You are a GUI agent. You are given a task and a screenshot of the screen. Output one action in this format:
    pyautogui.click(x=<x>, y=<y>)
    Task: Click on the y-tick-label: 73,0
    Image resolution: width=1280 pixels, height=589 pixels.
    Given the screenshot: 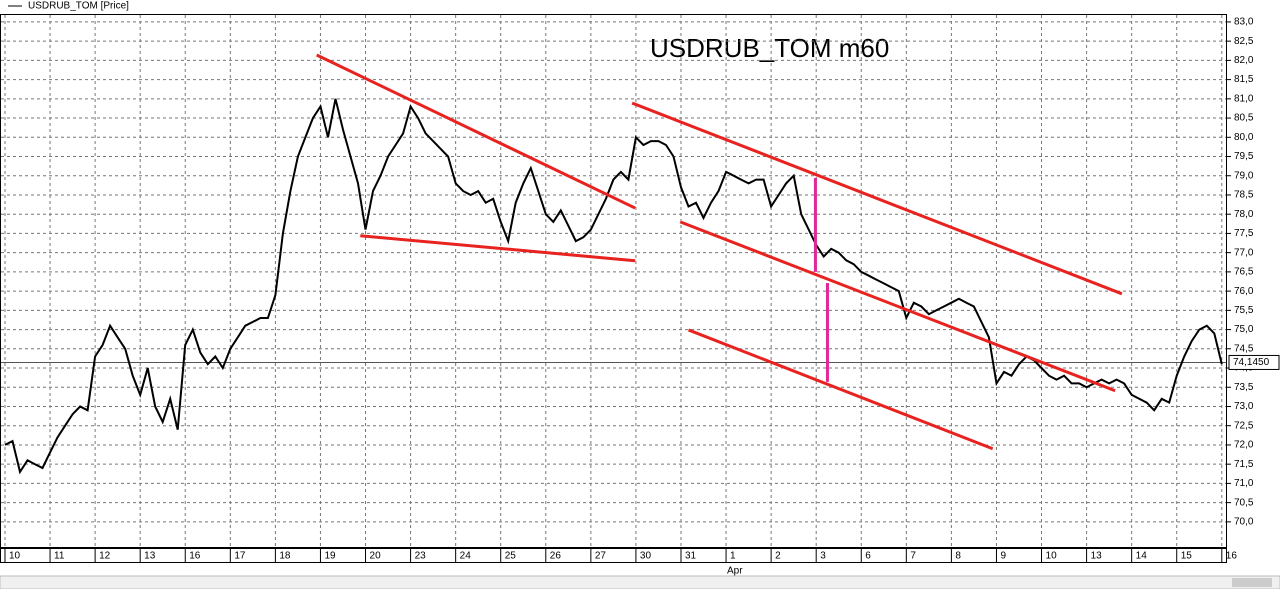 What is the action you would take?
    pyautogui.click(x=1244, y=406)
    